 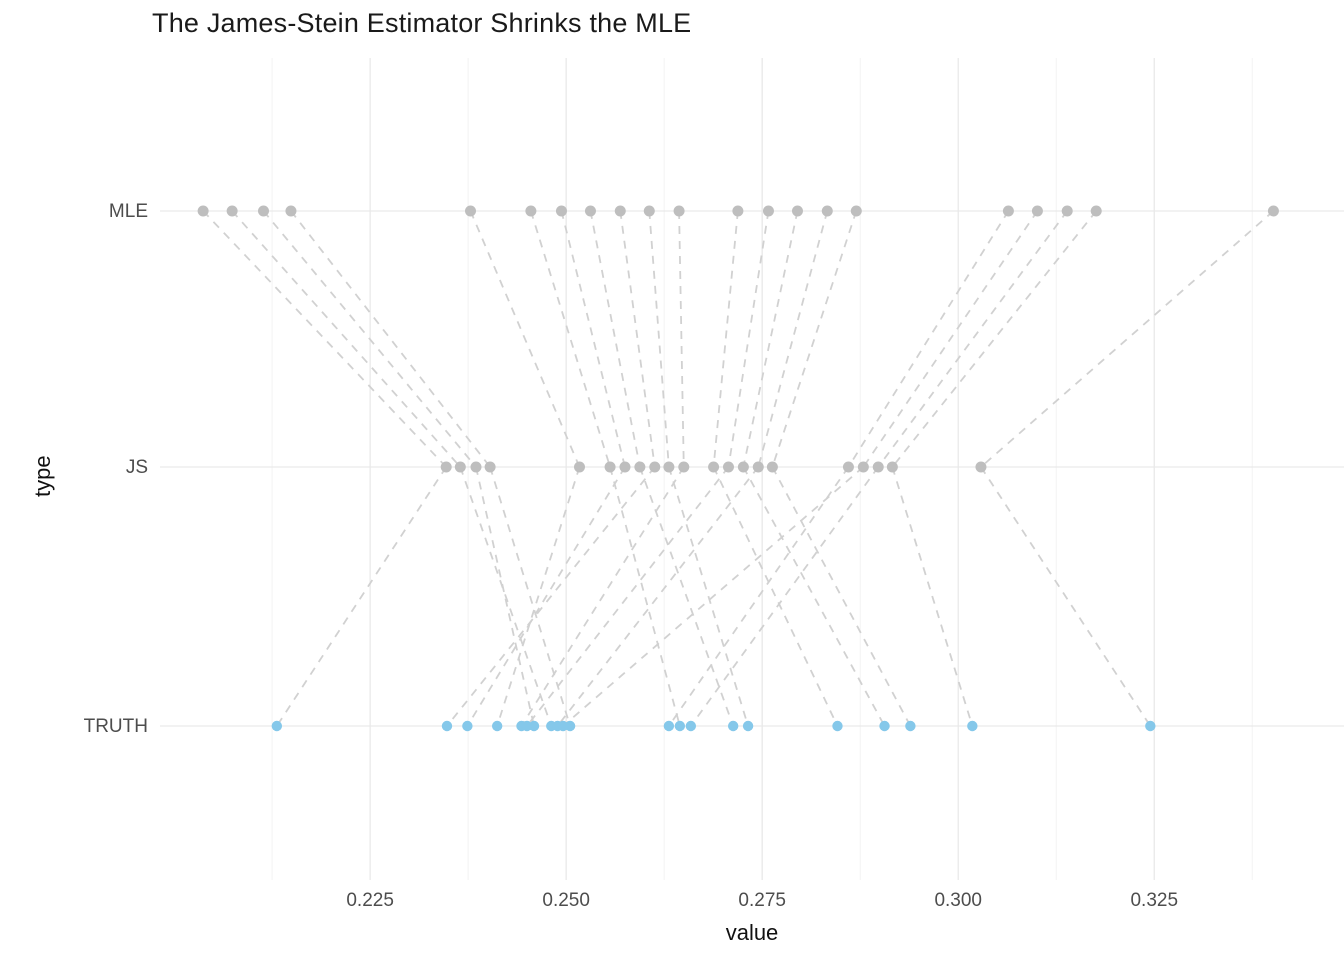 What do you see at coordinates (752, 932) in the screenshot?
I see `x-axis-title: value` at bounding box center [752, 932].